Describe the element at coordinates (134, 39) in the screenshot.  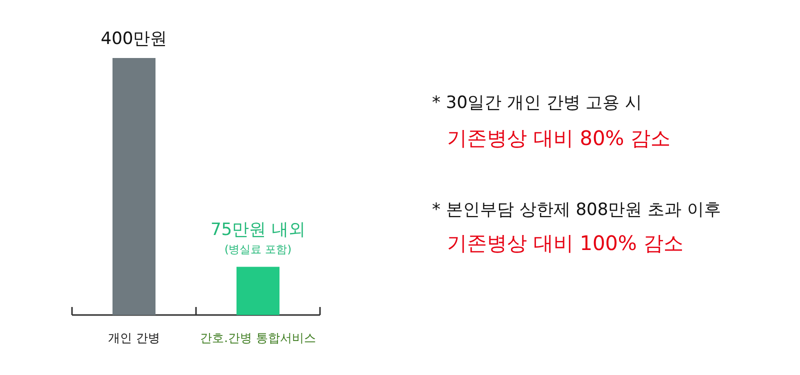
I see `data-label: 400만원` at that location.